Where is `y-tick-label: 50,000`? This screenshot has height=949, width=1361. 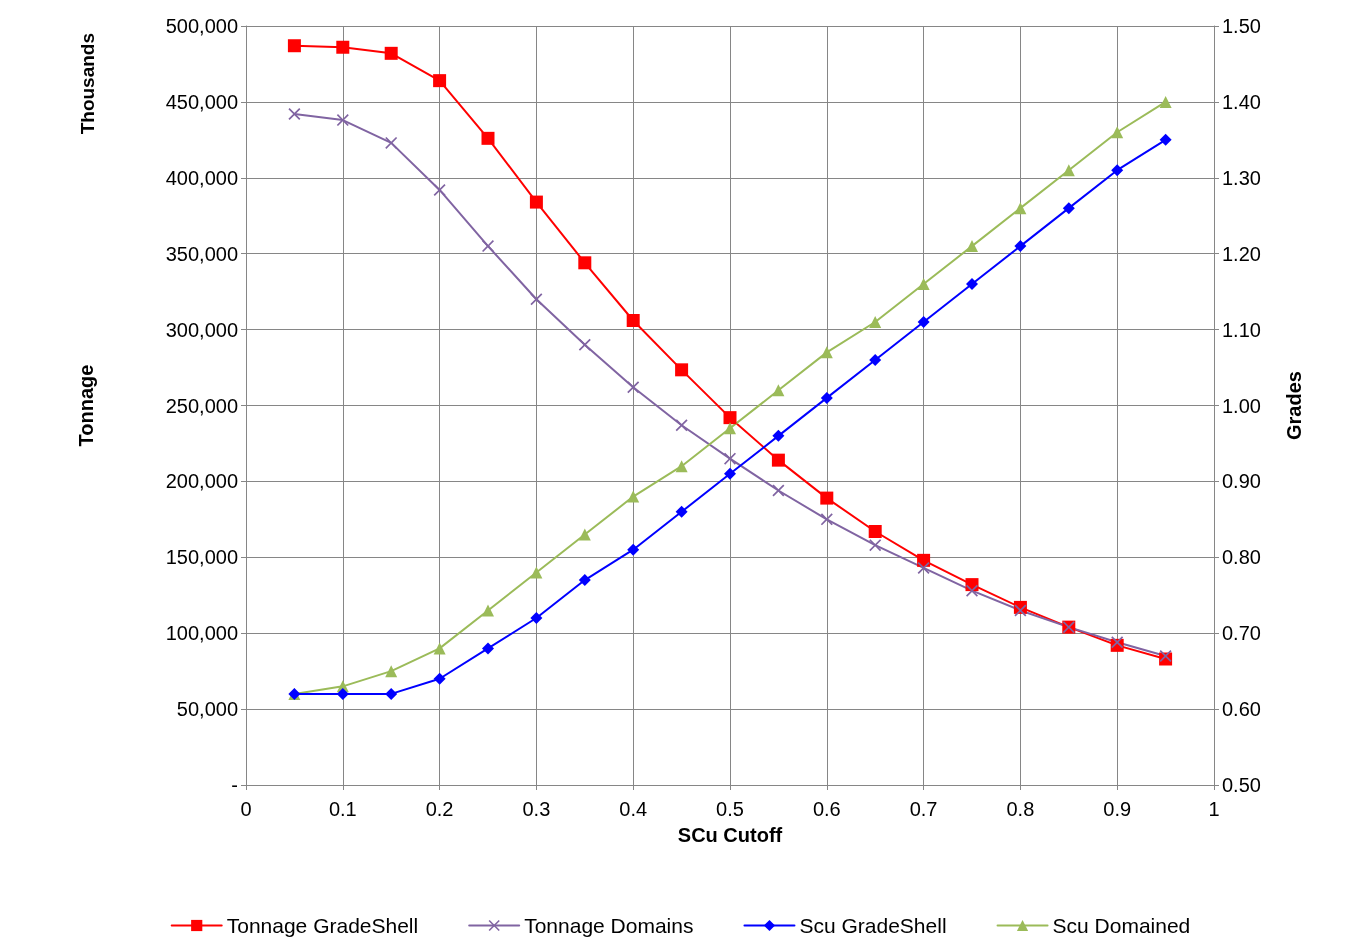
y-tick-label: 50,000 is located at coordinates (207, 709).